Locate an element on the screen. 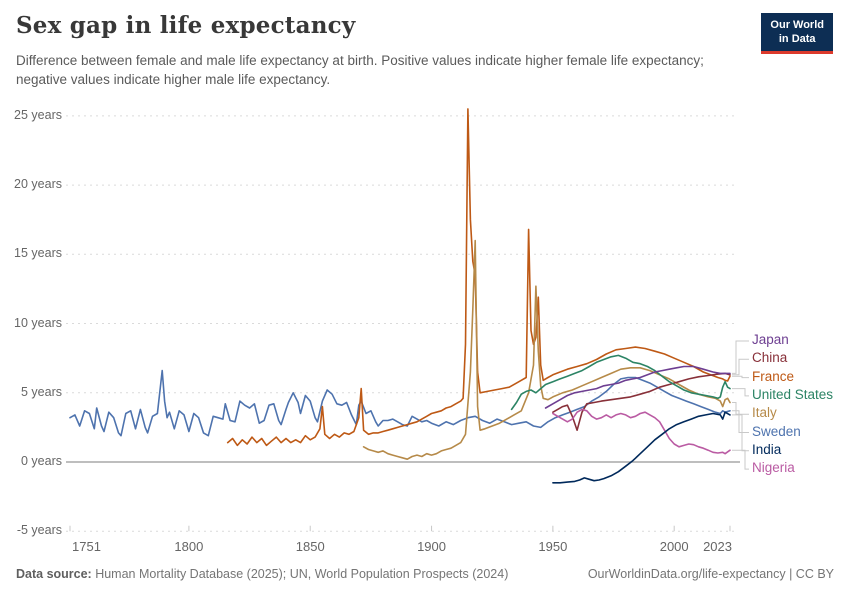  series-line-nigeria is located at coordinates (641, 431).